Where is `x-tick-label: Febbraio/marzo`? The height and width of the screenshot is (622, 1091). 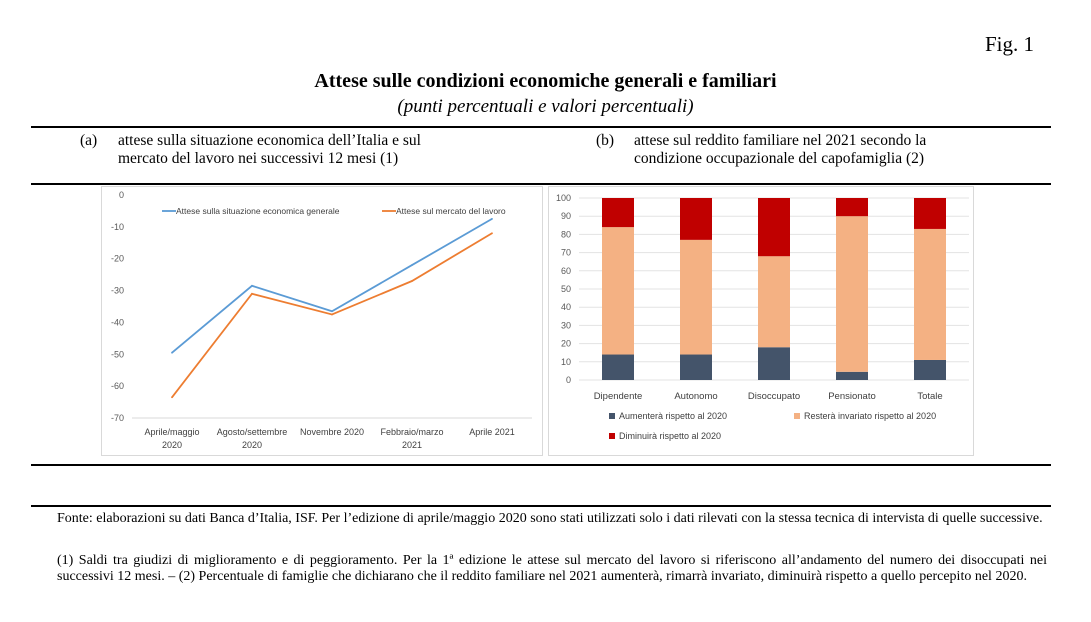 x-tick-label: Febbraio/marzo is located at coordinates (411, 432).